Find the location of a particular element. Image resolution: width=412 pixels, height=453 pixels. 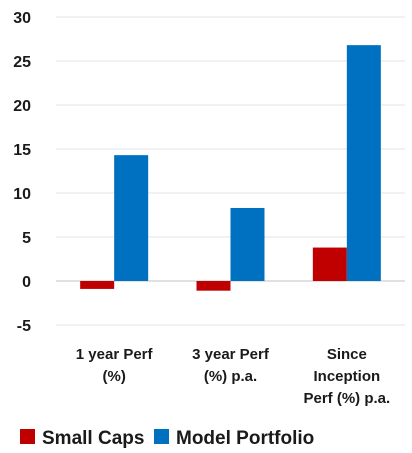

legend-label: Model Portfolio is located at coordinates (245, 438).